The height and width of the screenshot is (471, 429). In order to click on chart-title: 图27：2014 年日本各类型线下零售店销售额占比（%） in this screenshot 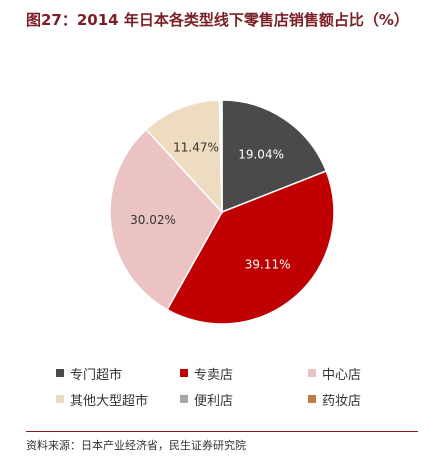, I will do `click(217, 20)`.